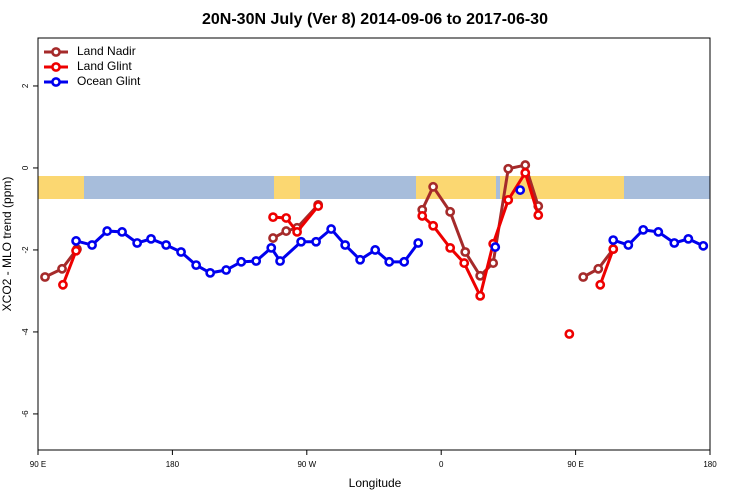 The image size is (750, 500). Describe the element at coordinates (25, 332) in the screenshot. I see `y-tick-label: -4` at that location.